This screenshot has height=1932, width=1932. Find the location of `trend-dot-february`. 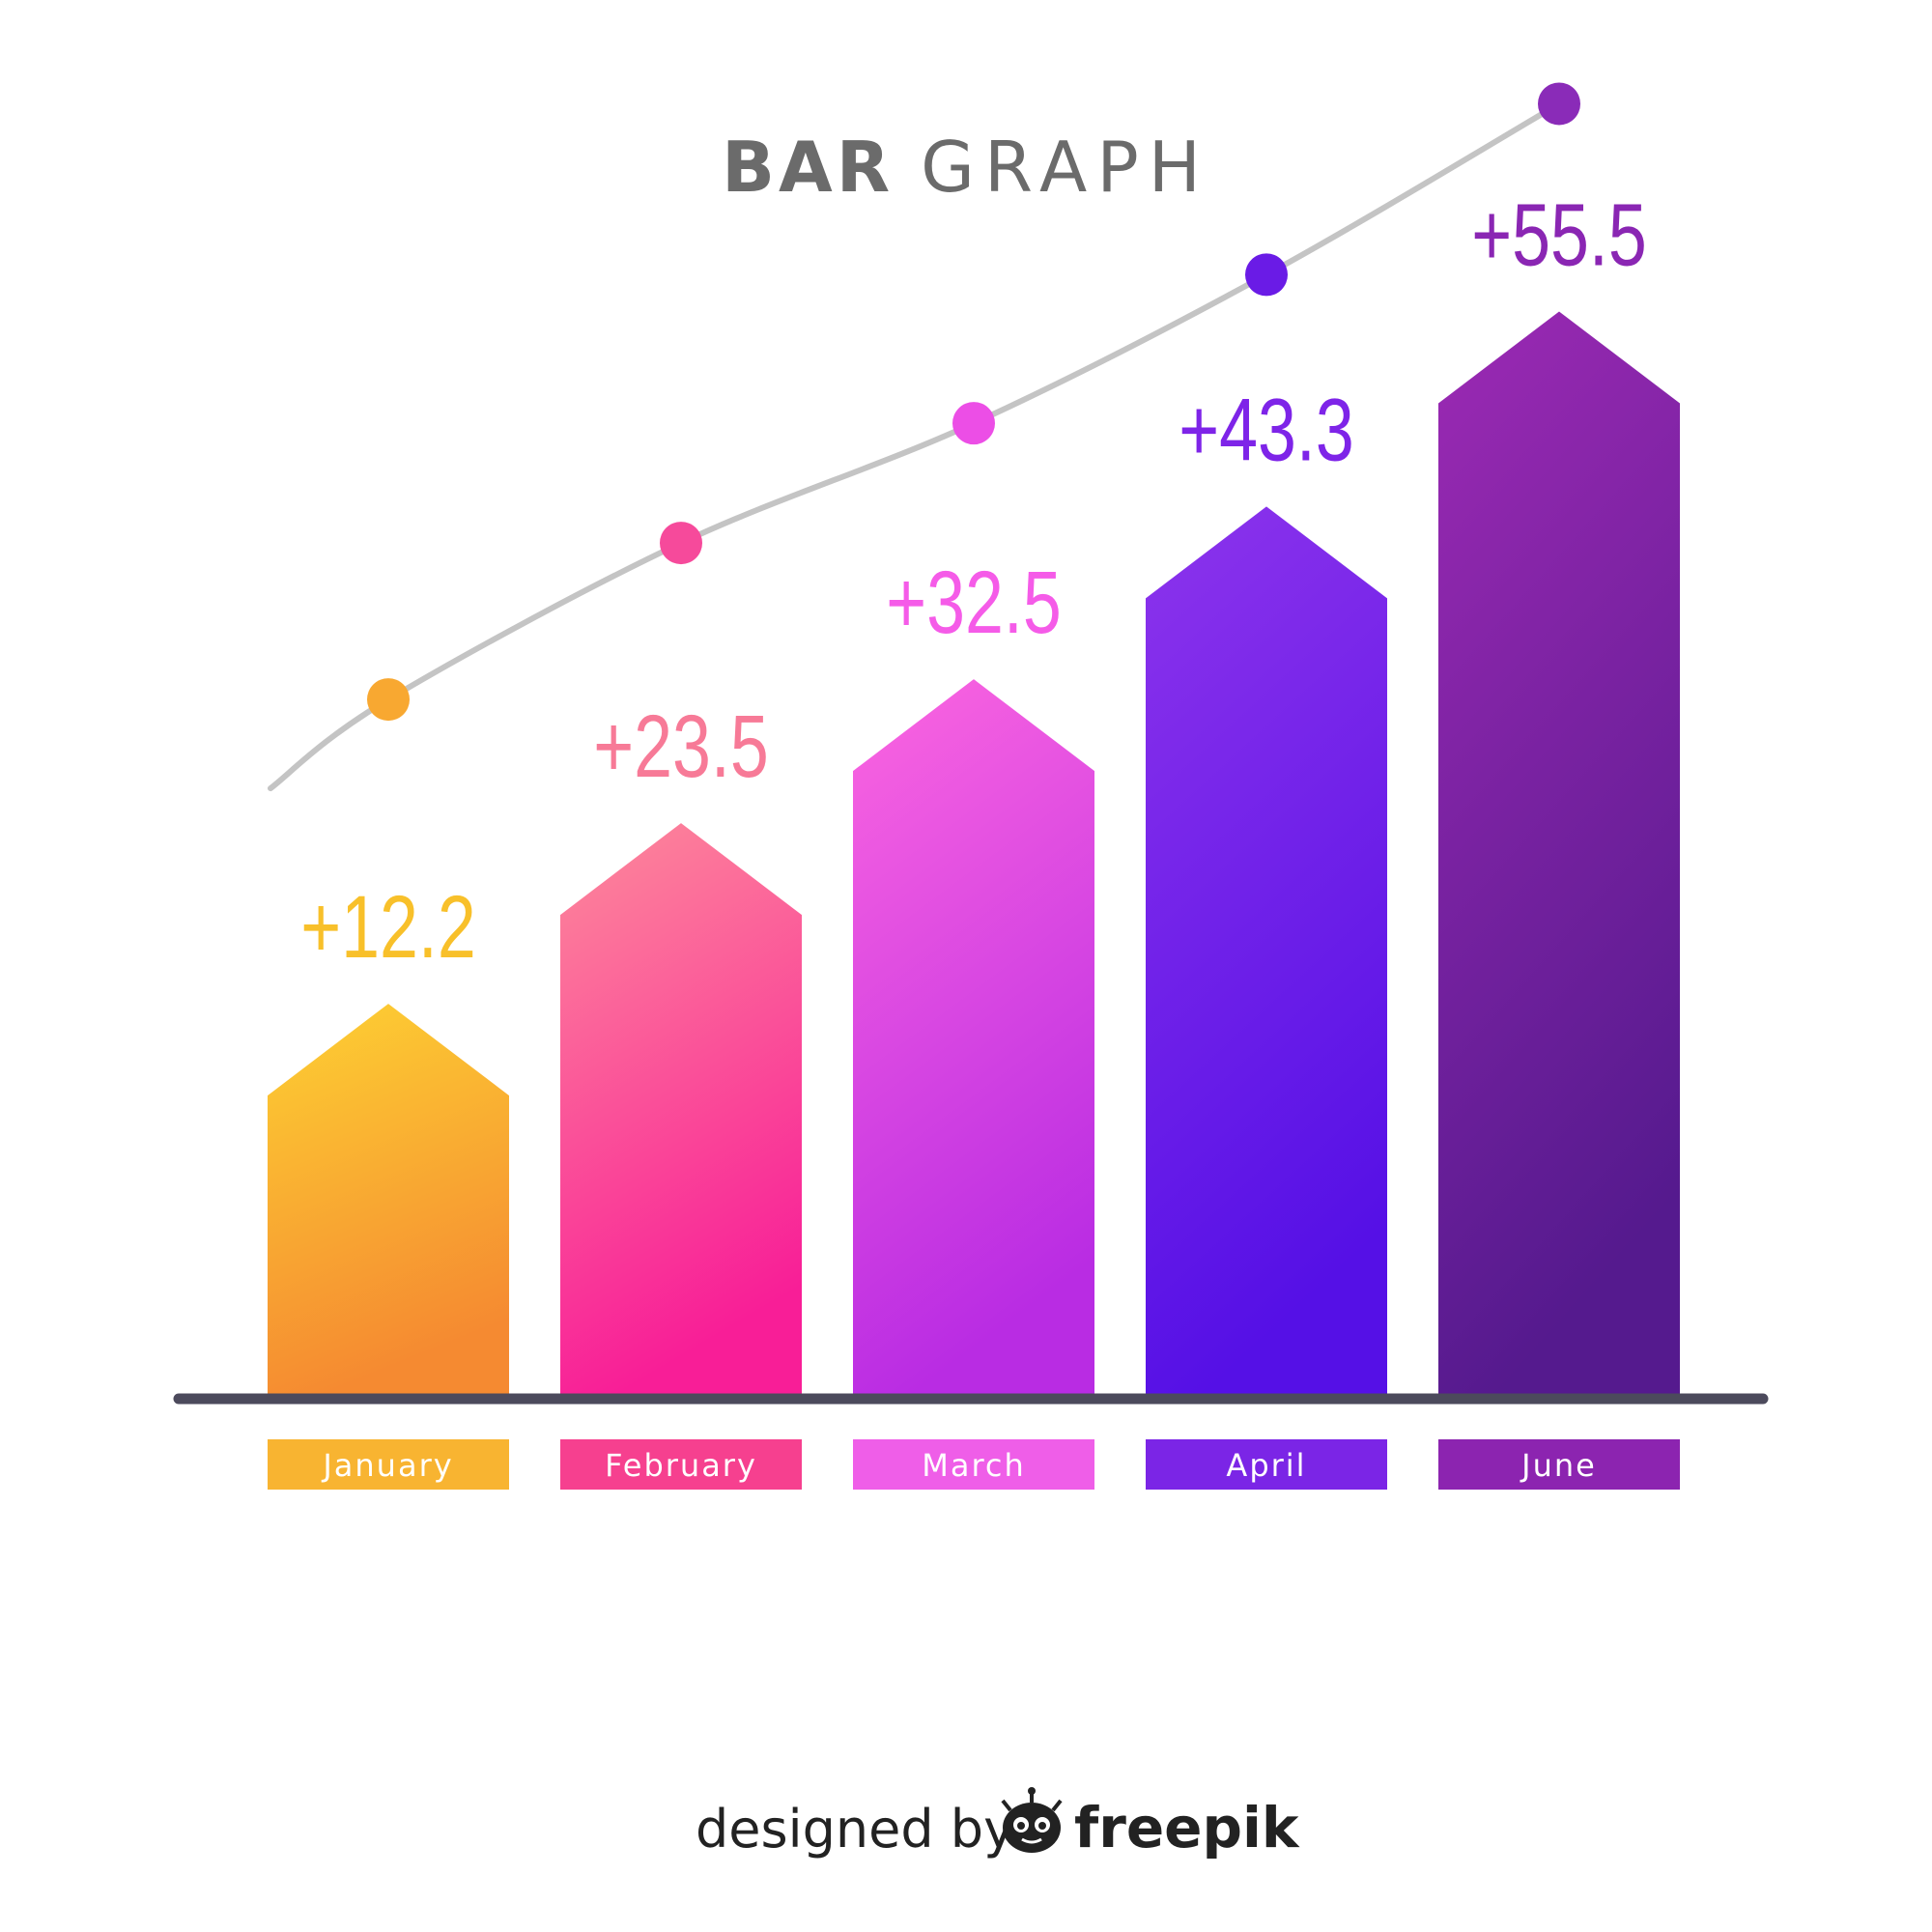

trend-dot-february is located at coordinates (681, 543).